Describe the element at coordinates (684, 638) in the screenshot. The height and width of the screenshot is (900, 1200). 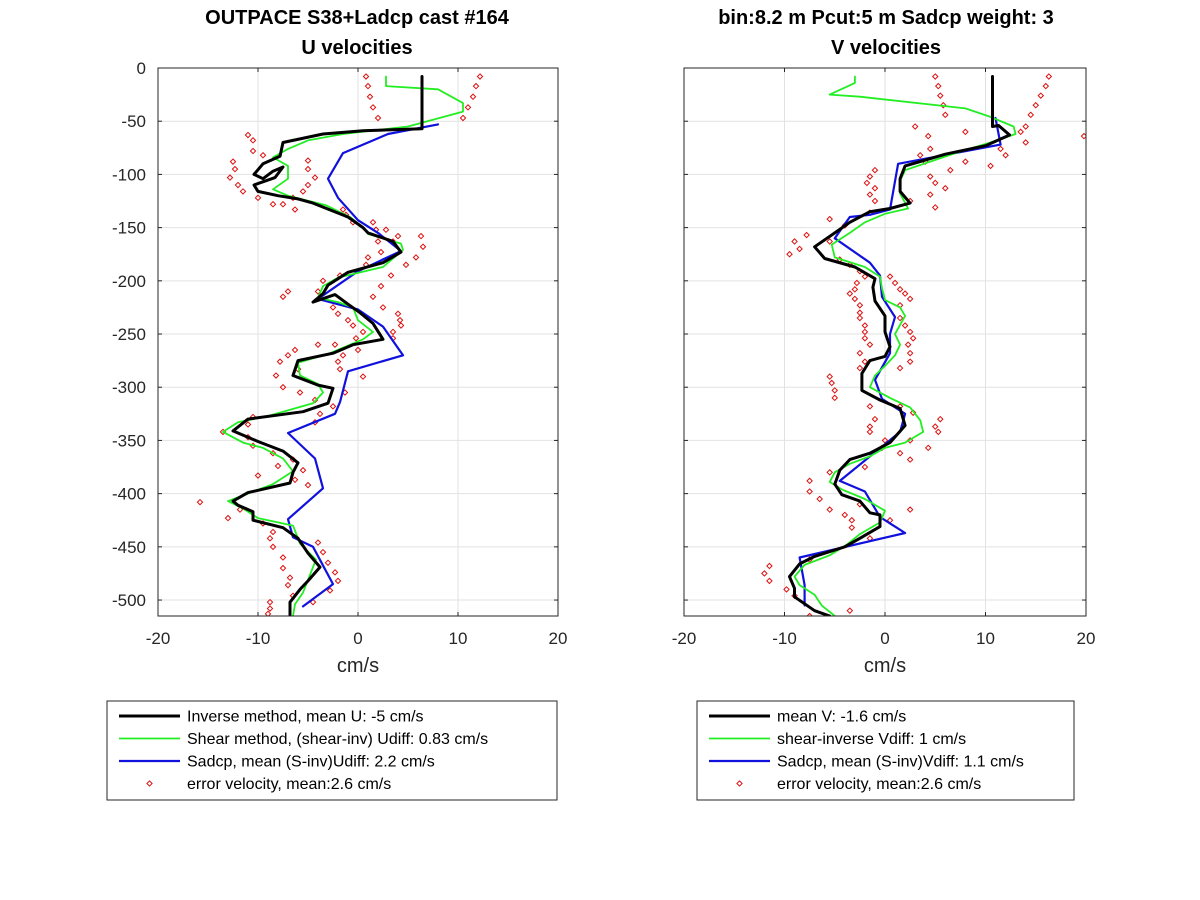
I see `v-x-tick-label: -20` at that location.